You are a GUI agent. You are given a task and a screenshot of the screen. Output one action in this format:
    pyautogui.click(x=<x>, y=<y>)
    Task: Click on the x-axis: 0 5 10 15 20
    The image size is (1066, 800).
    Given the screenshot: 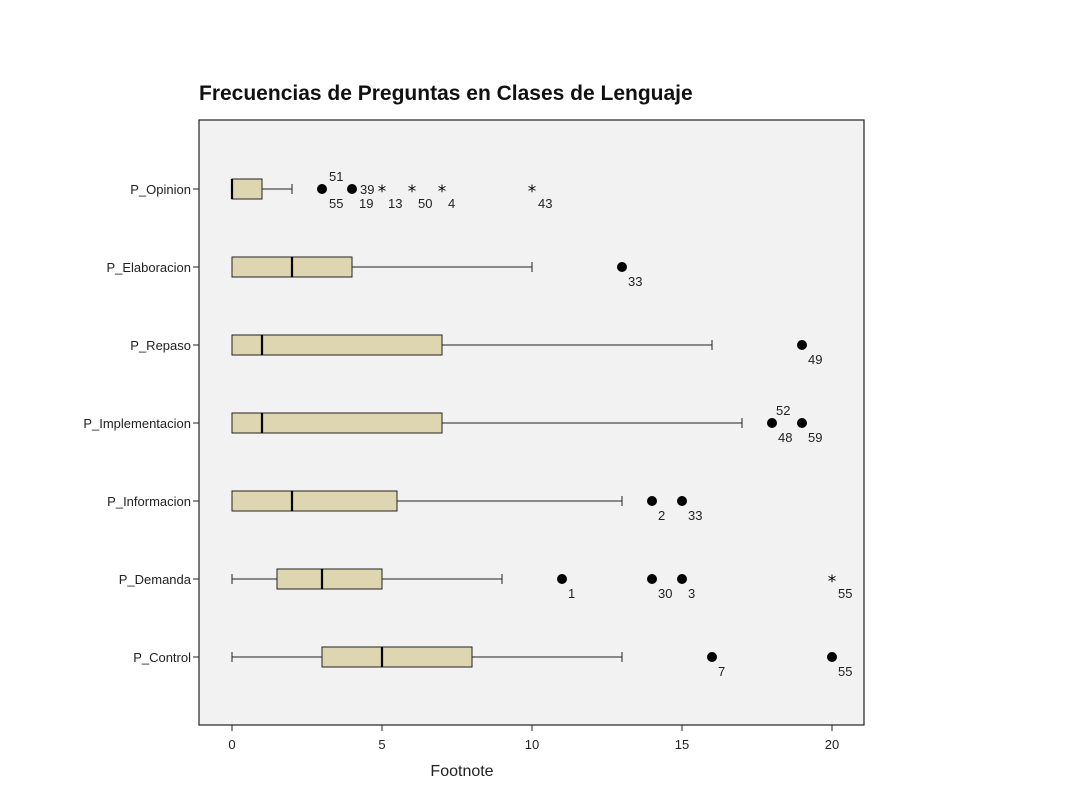 What is the action you would take?
    pyautogui.click(x=533, y=738)
    